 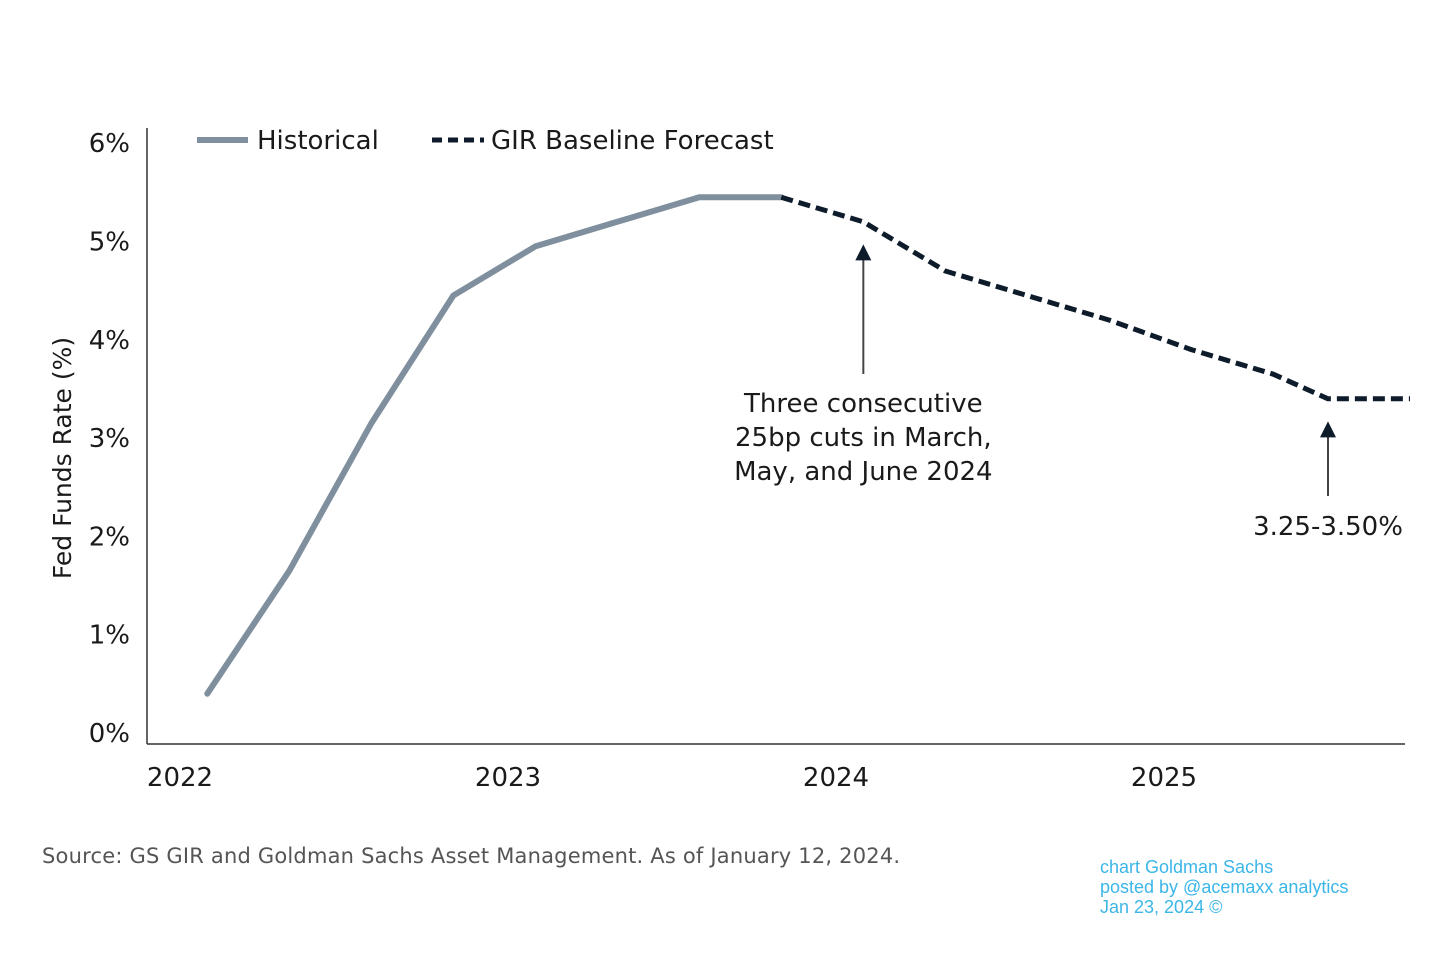 I want to click on watermark-line-3: Jan 23, 2024 ©, so click(x=1161, y=907).